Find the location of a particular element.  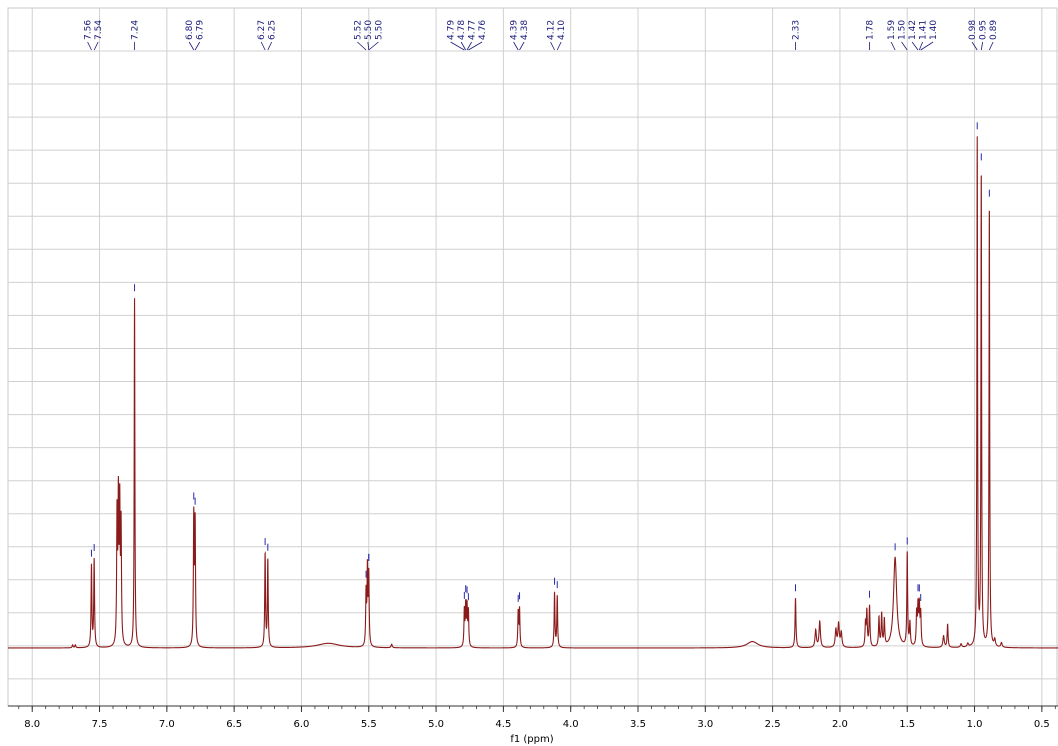

x-tick-label: 5.0 is located at coordinates (436, 724).